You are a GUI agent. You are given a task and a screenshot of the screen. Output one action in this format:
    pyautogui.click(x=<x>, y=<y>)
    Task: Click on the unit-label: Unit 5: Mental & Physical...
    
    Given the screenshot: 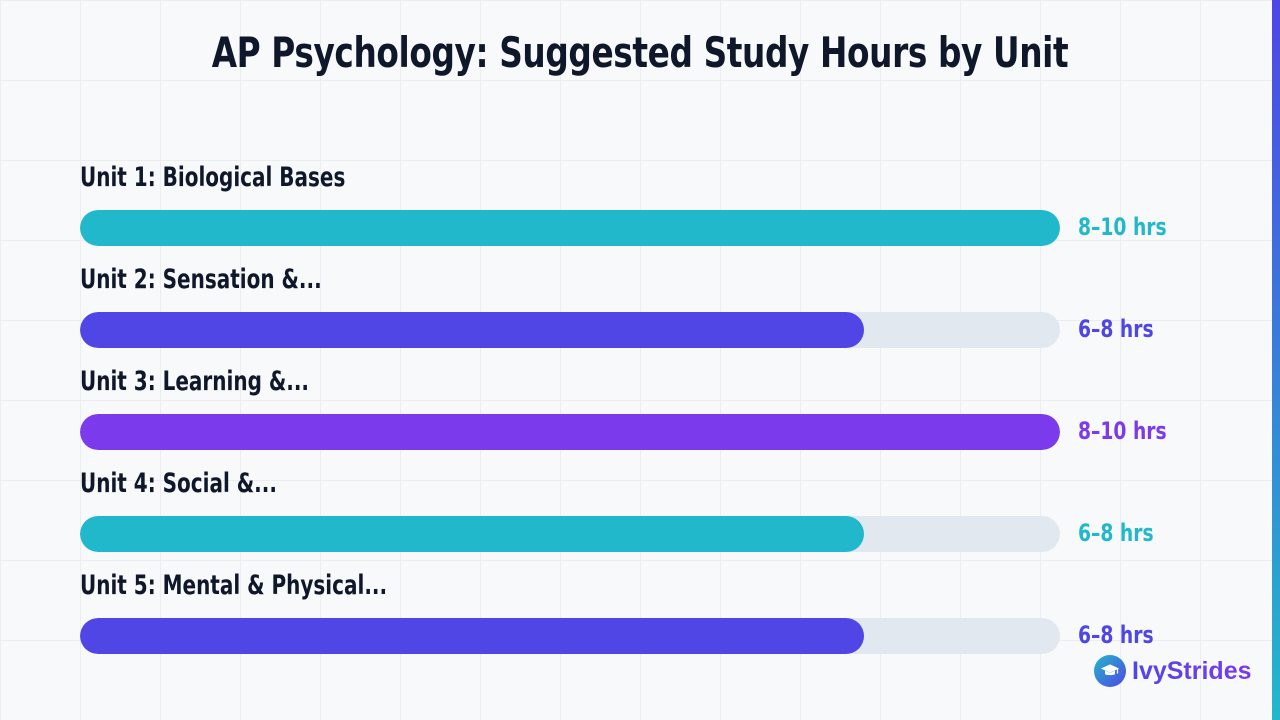 What is the action you would take?
    pyautogui.click(x=234, y=585)
    